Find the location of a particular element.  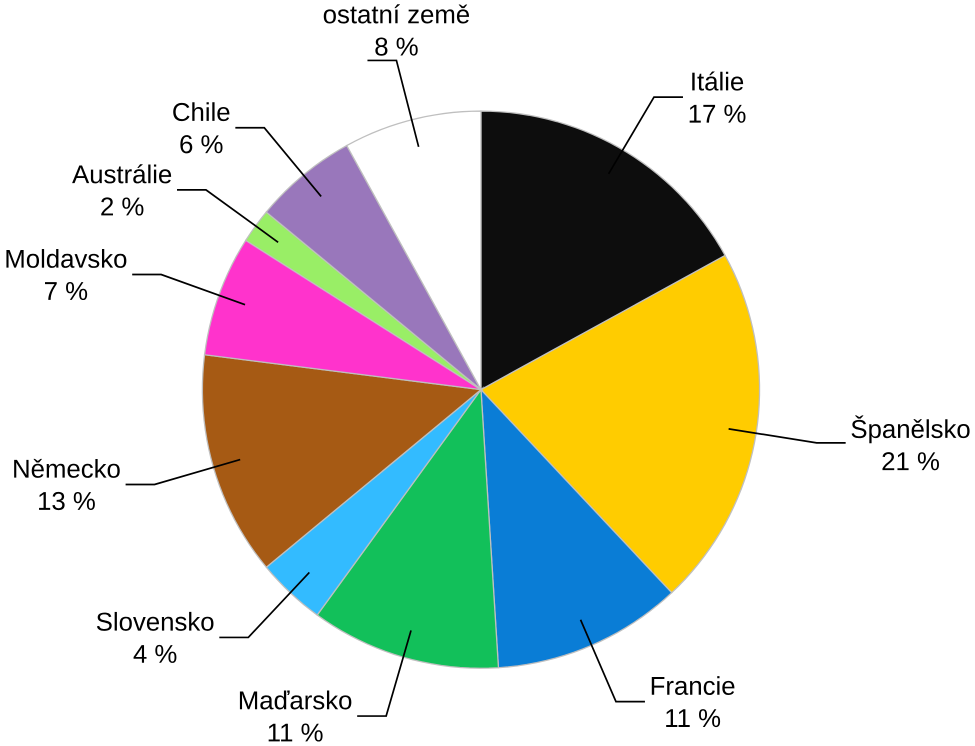

slice-label: Německo is located at coordinates (67, 468).